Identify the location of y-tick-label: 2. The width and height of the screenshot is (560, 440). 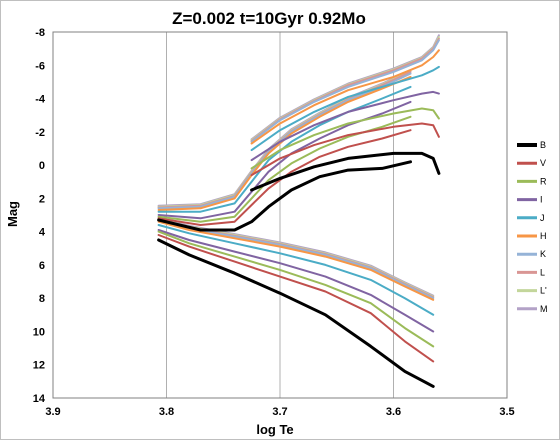
(42, 199).